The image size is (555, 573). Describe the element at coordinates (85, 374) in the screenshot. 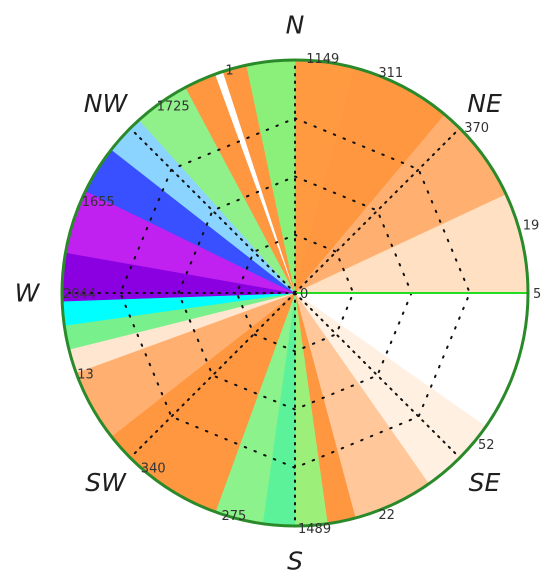

I see `rim-label-10: 13` at that location.